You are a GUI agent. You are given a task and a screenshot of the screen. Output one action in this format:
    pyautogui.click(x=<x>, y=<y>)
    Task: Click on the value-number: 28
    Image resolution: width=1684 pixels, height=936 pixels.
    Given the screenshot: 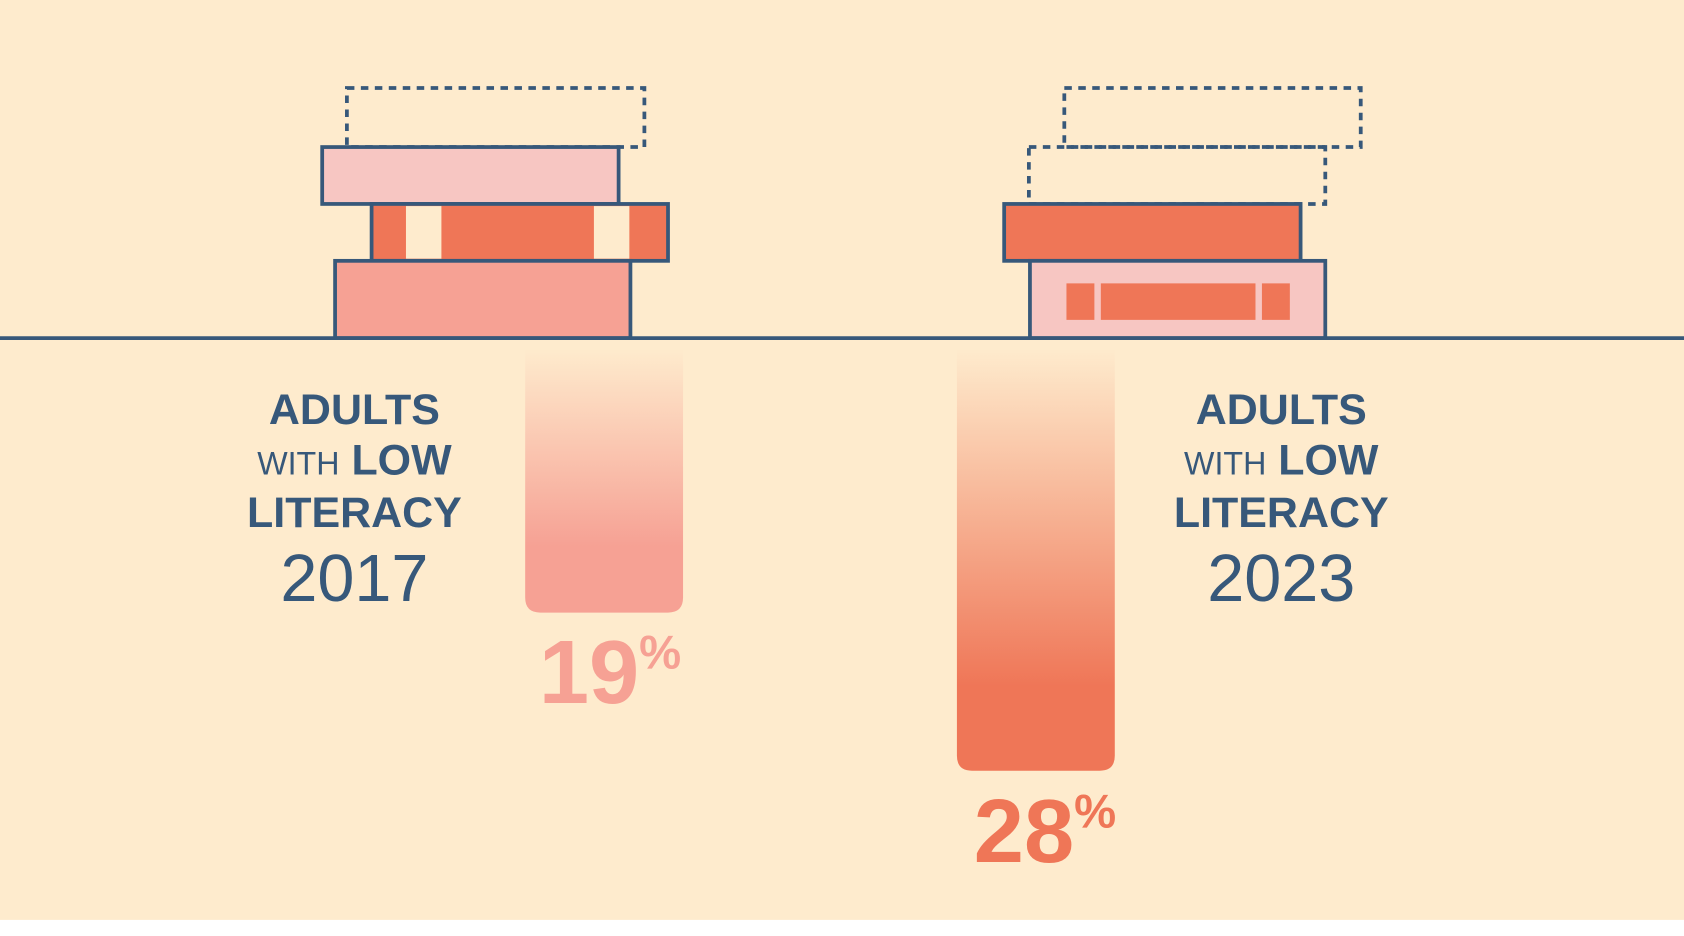 What is the action you would take?
    pyautogui.click(x=1024, y=831)
    